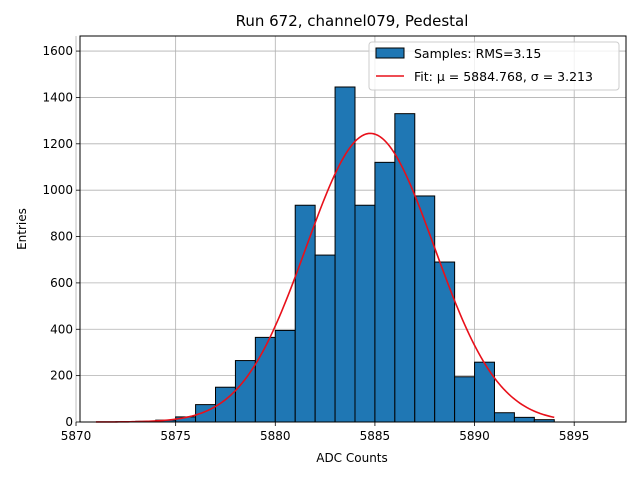 This screenshot has height=480, width=640. What do you see at coordinates (57, 97) in the screenshot?
I see `y-tick-label: 1400` at bounding box center [57, 97].